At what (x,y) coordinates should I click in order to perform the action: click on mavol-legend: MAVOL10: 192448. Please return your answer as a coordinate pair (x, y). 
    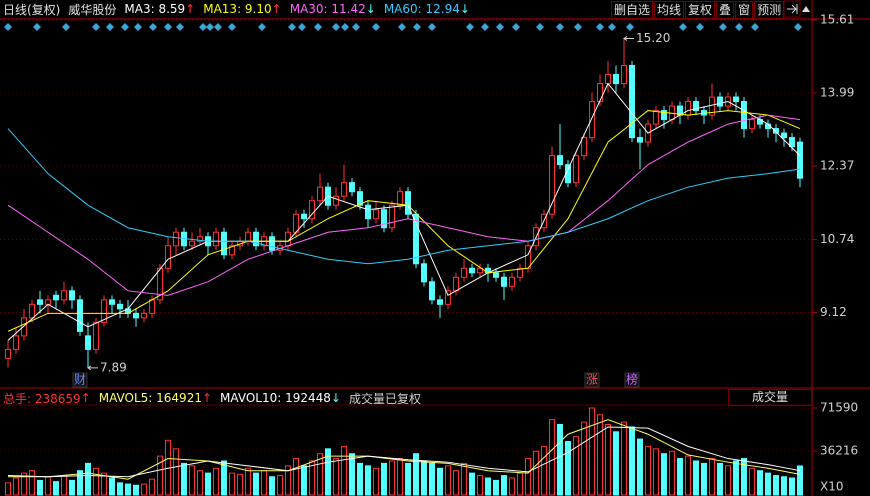
    Looking at the image, I should click on (275, 398).